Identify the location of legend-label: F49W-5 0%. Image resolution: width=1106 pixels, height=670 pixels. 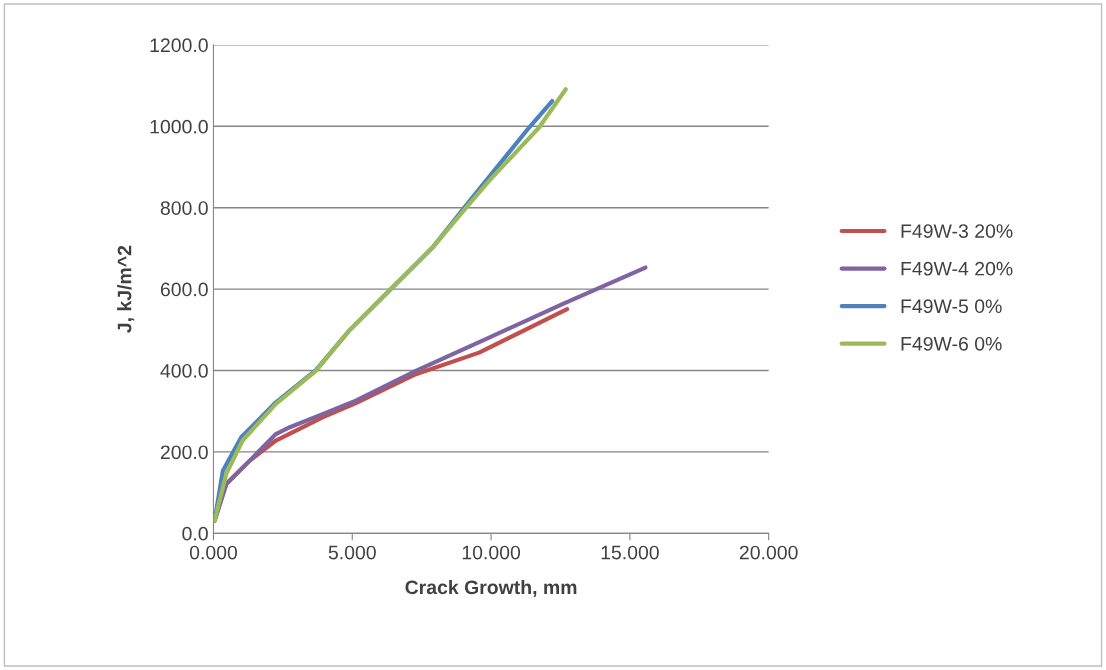
(951, 306).